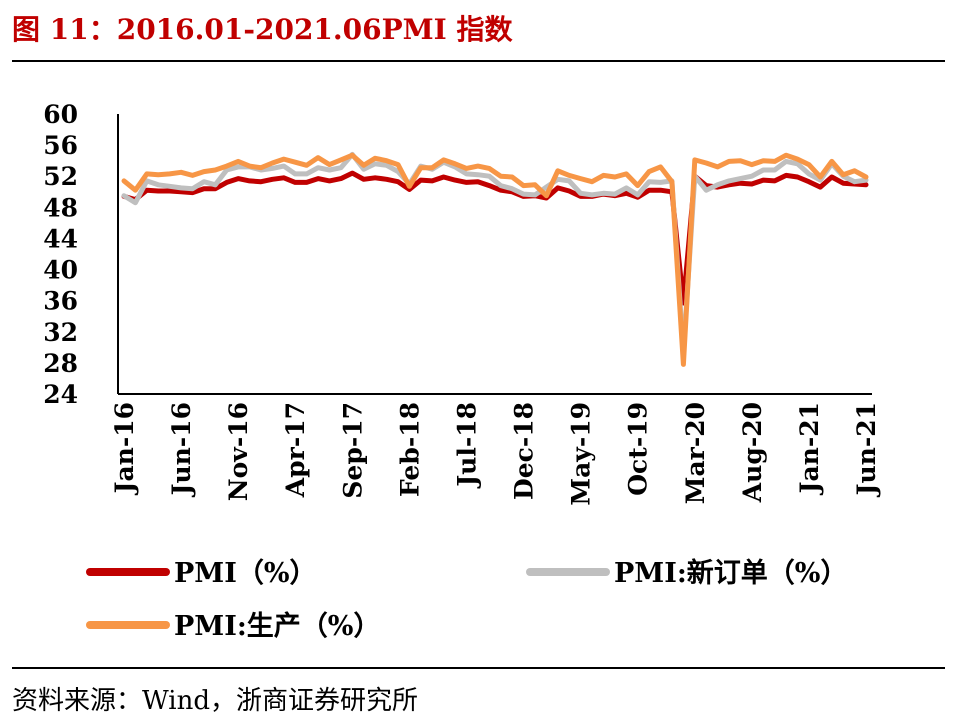  I want to click on chart-title: 图 11：2016.01-2021.06PMI 指数, so click(262, 29).